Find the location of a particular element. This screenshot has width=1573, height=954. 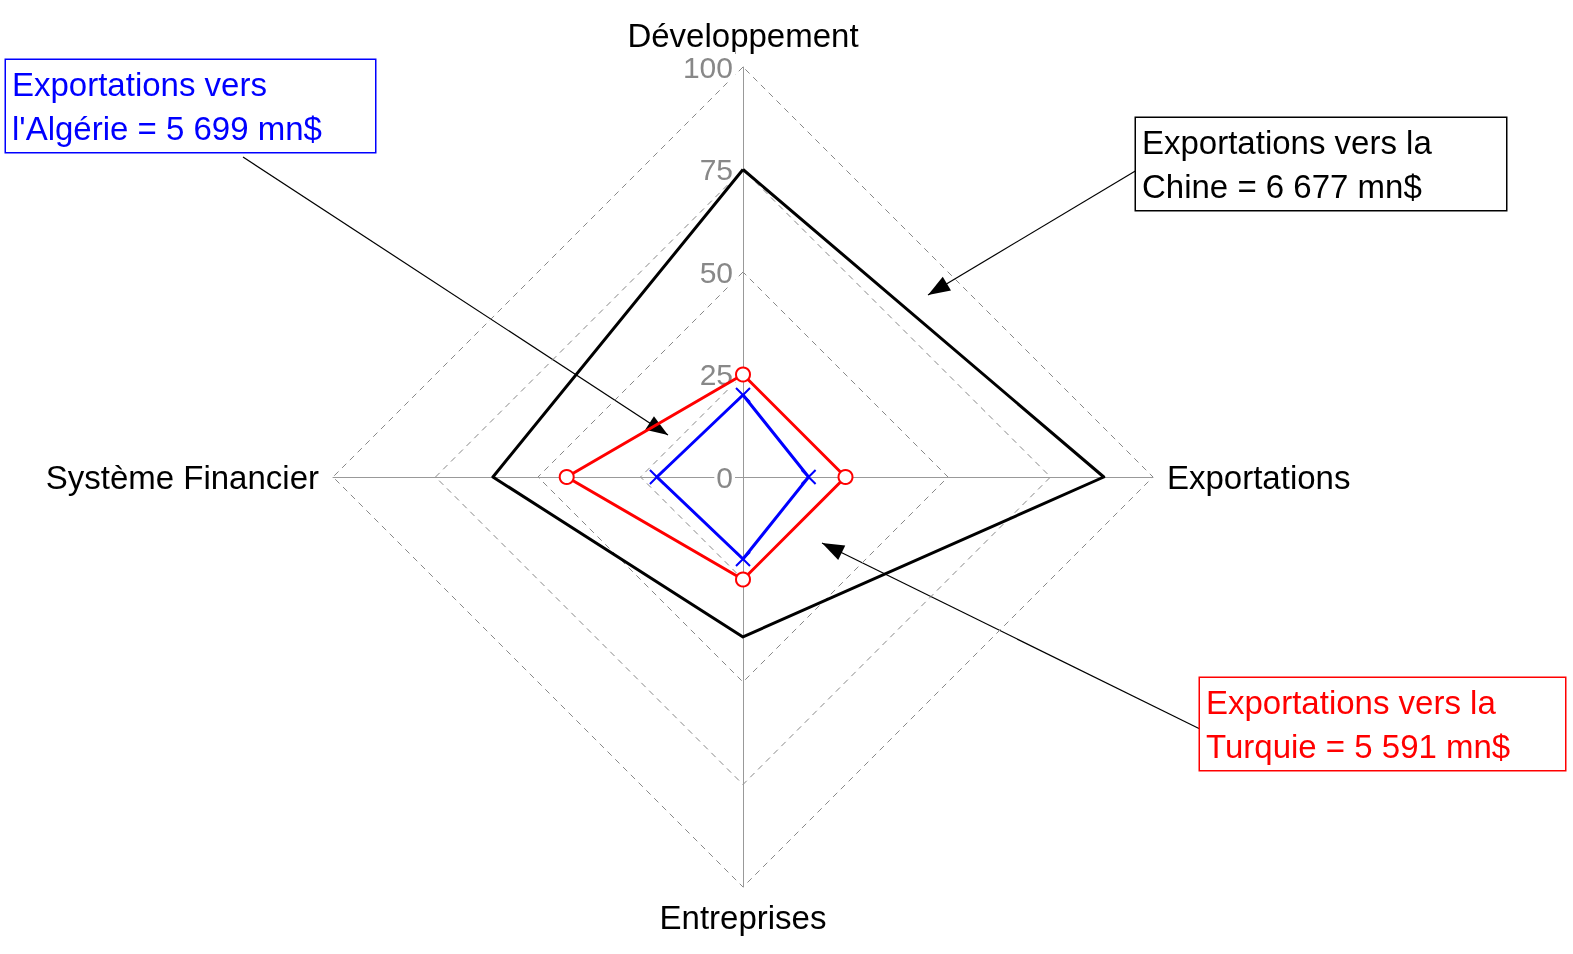

spoke-label: Exportations is located at coordinates (1259, 477).